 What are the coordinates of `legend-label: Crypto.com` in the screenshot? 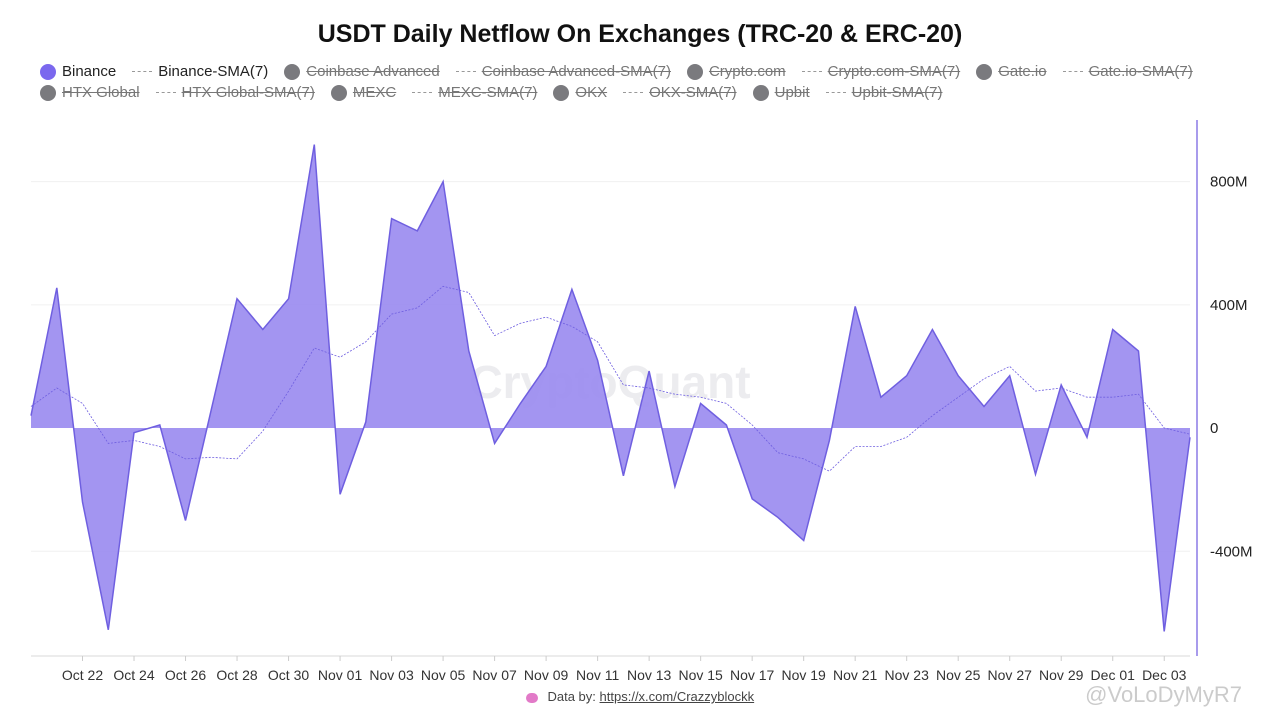 It's located at (747, 71).